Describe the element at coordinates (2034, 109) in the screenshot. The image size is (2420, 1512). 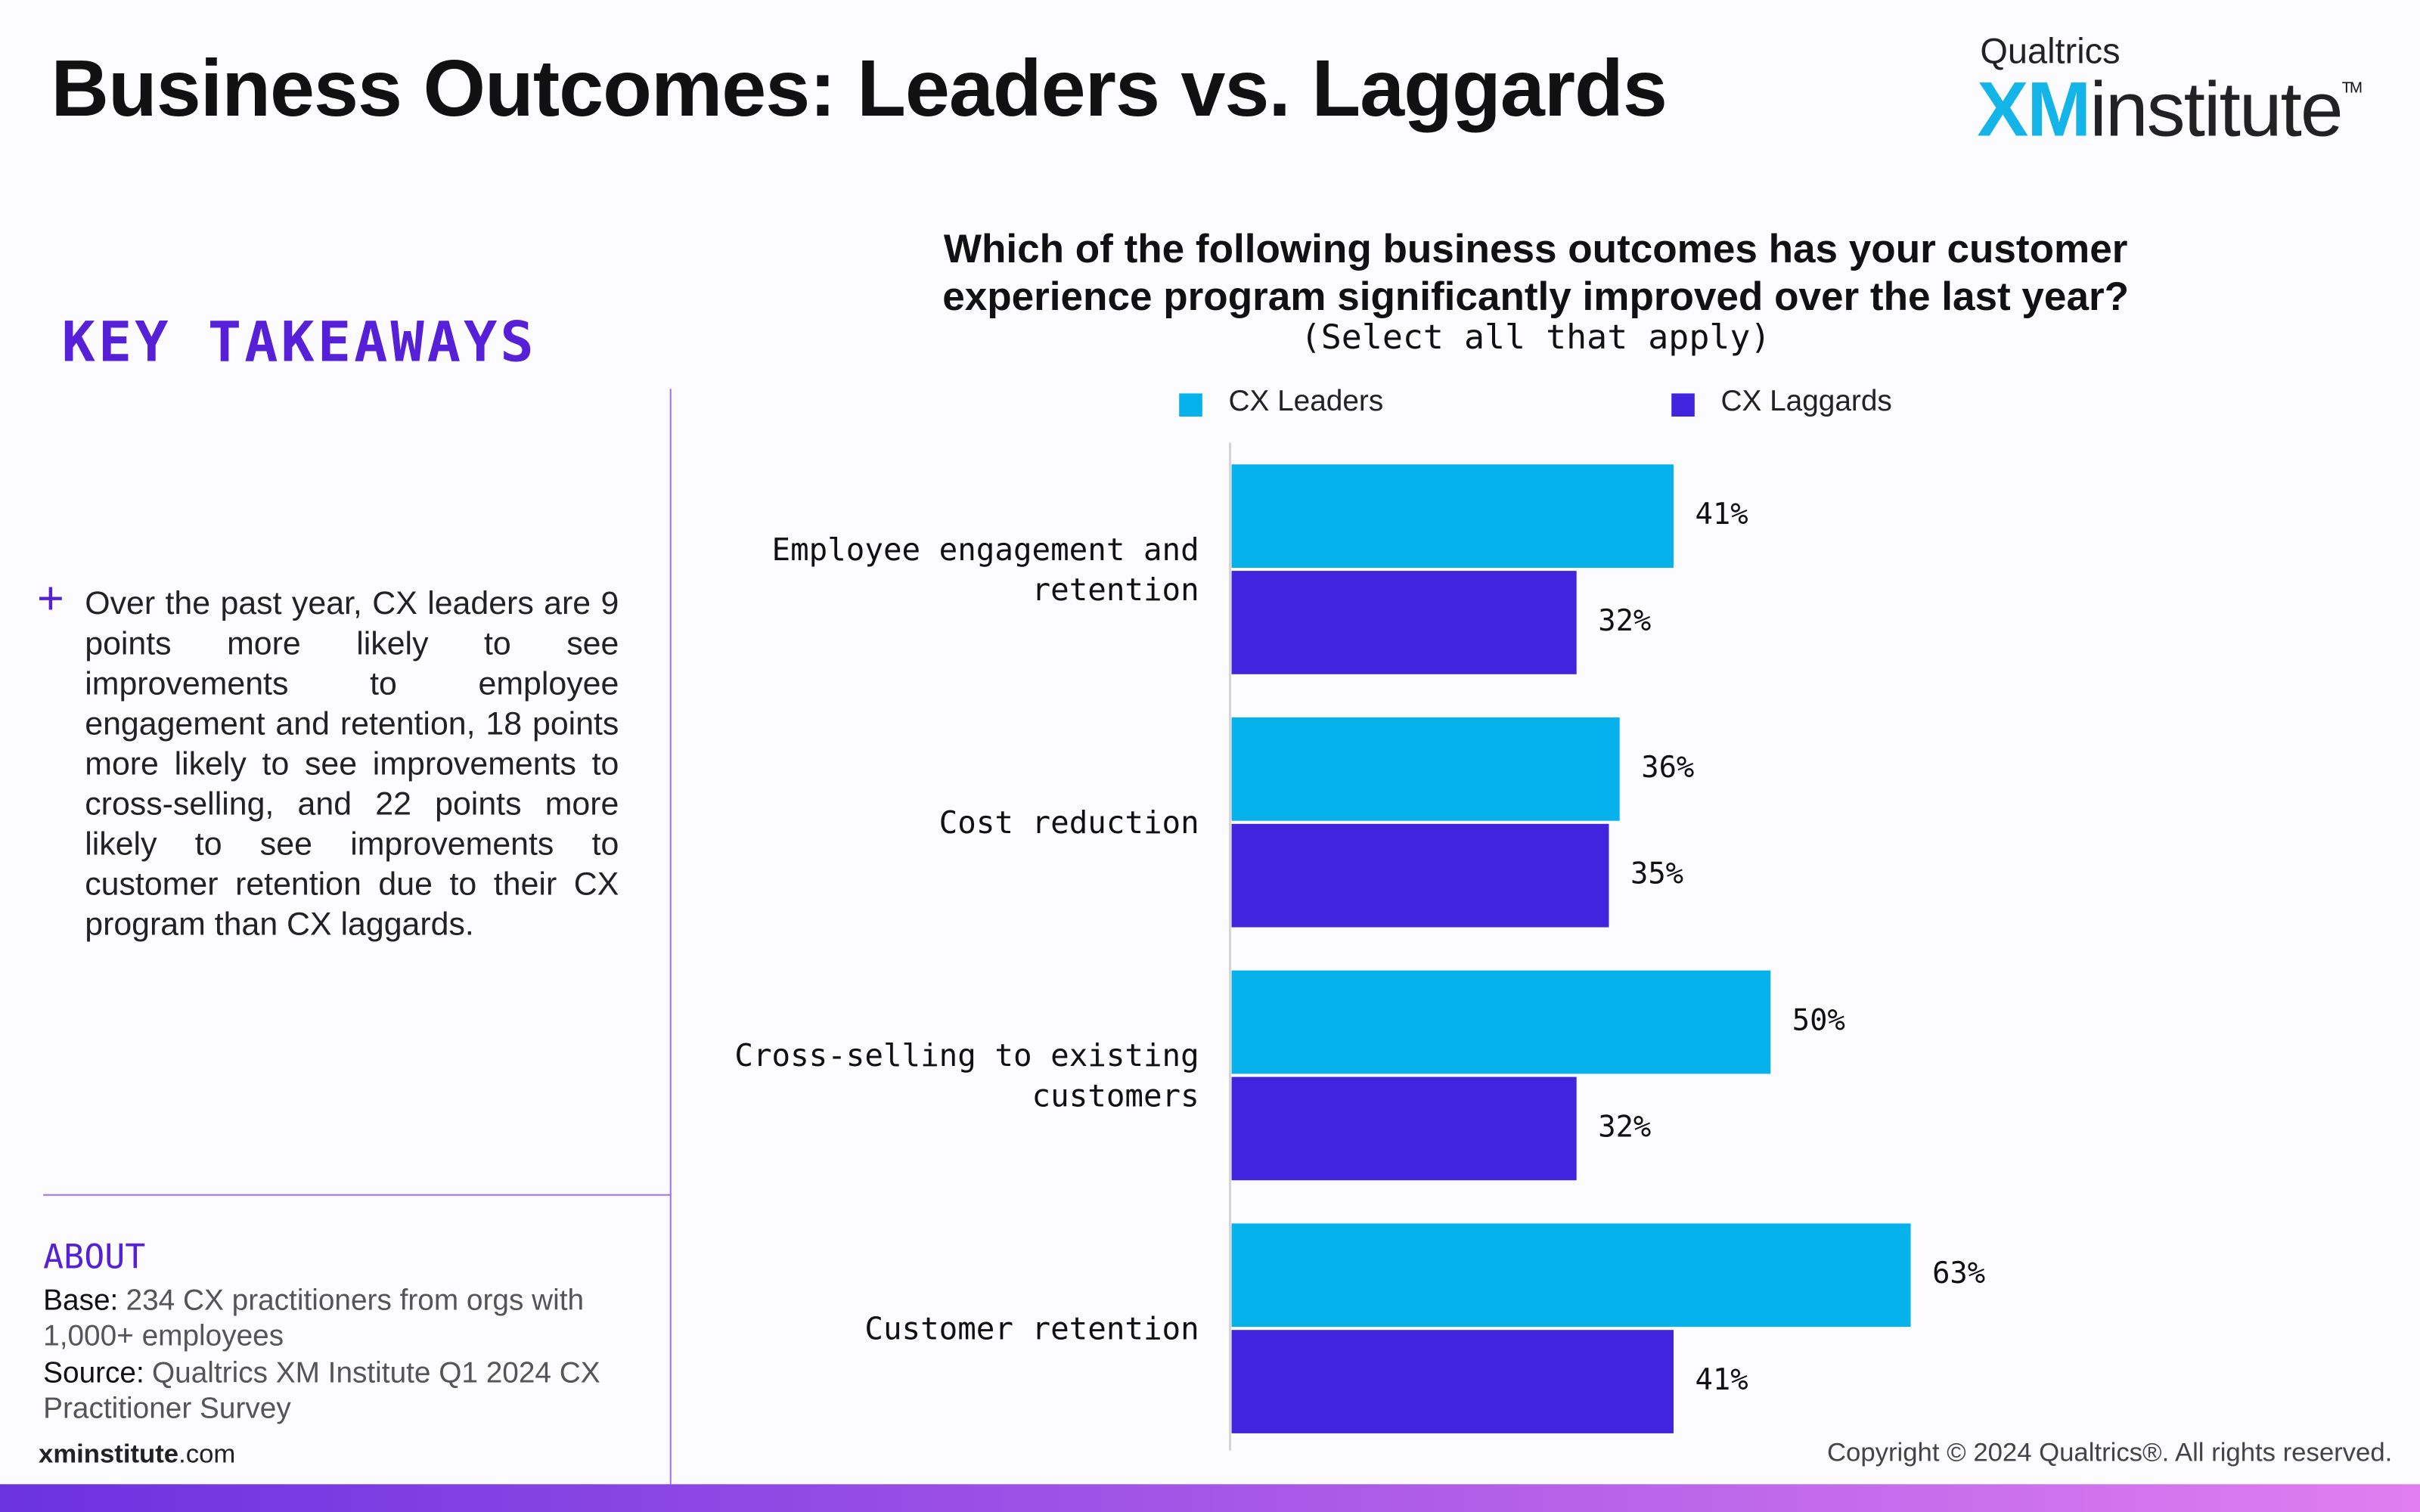
I see `logo-xm: XM` at that location.